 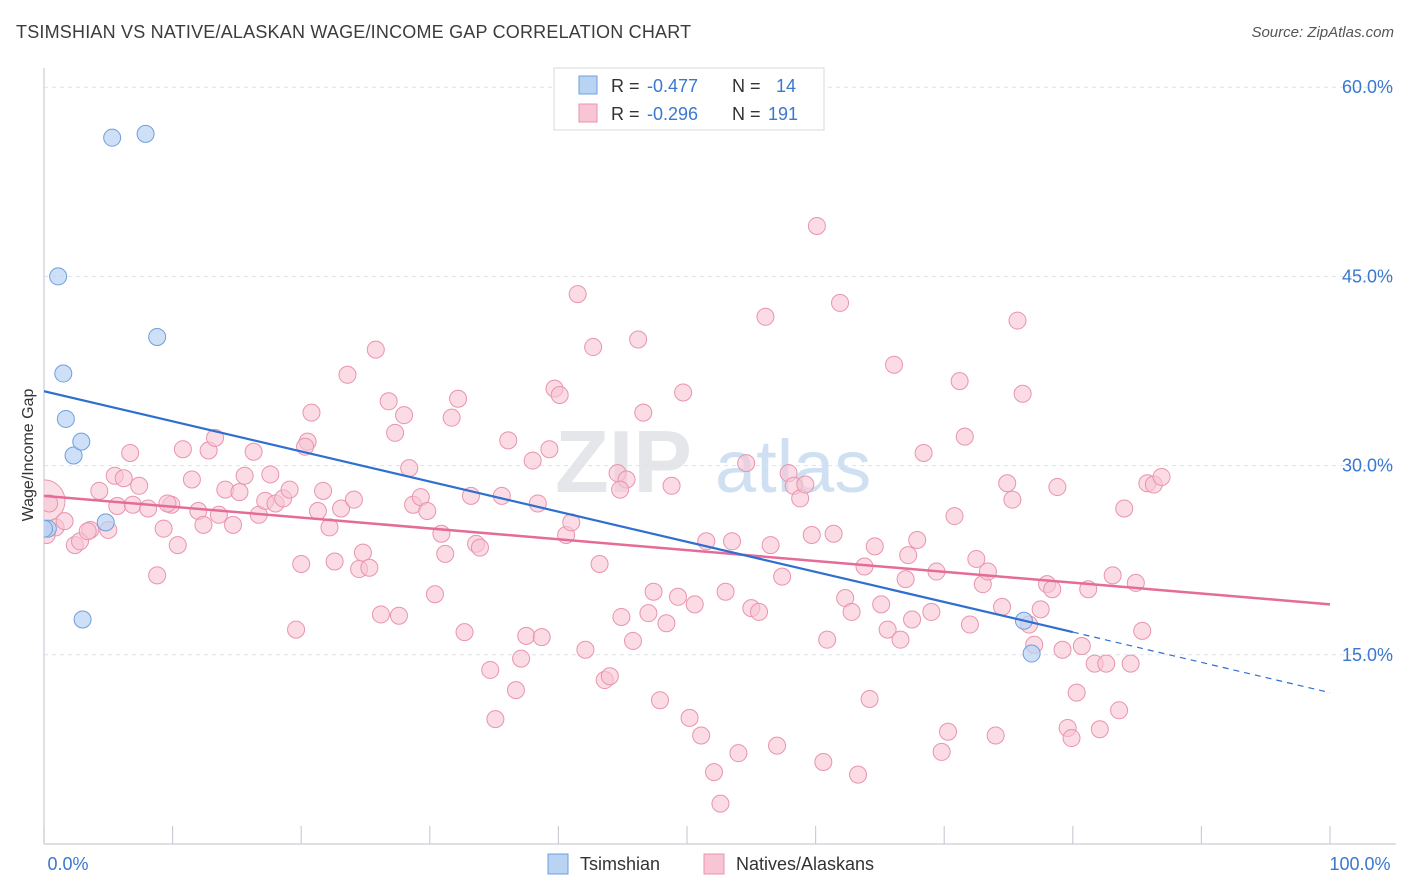 What do you see at coordinates (67, 864) in the screenshot?
I see `x-tick-label-min: 0.0%` at bounding box center [67, 864].